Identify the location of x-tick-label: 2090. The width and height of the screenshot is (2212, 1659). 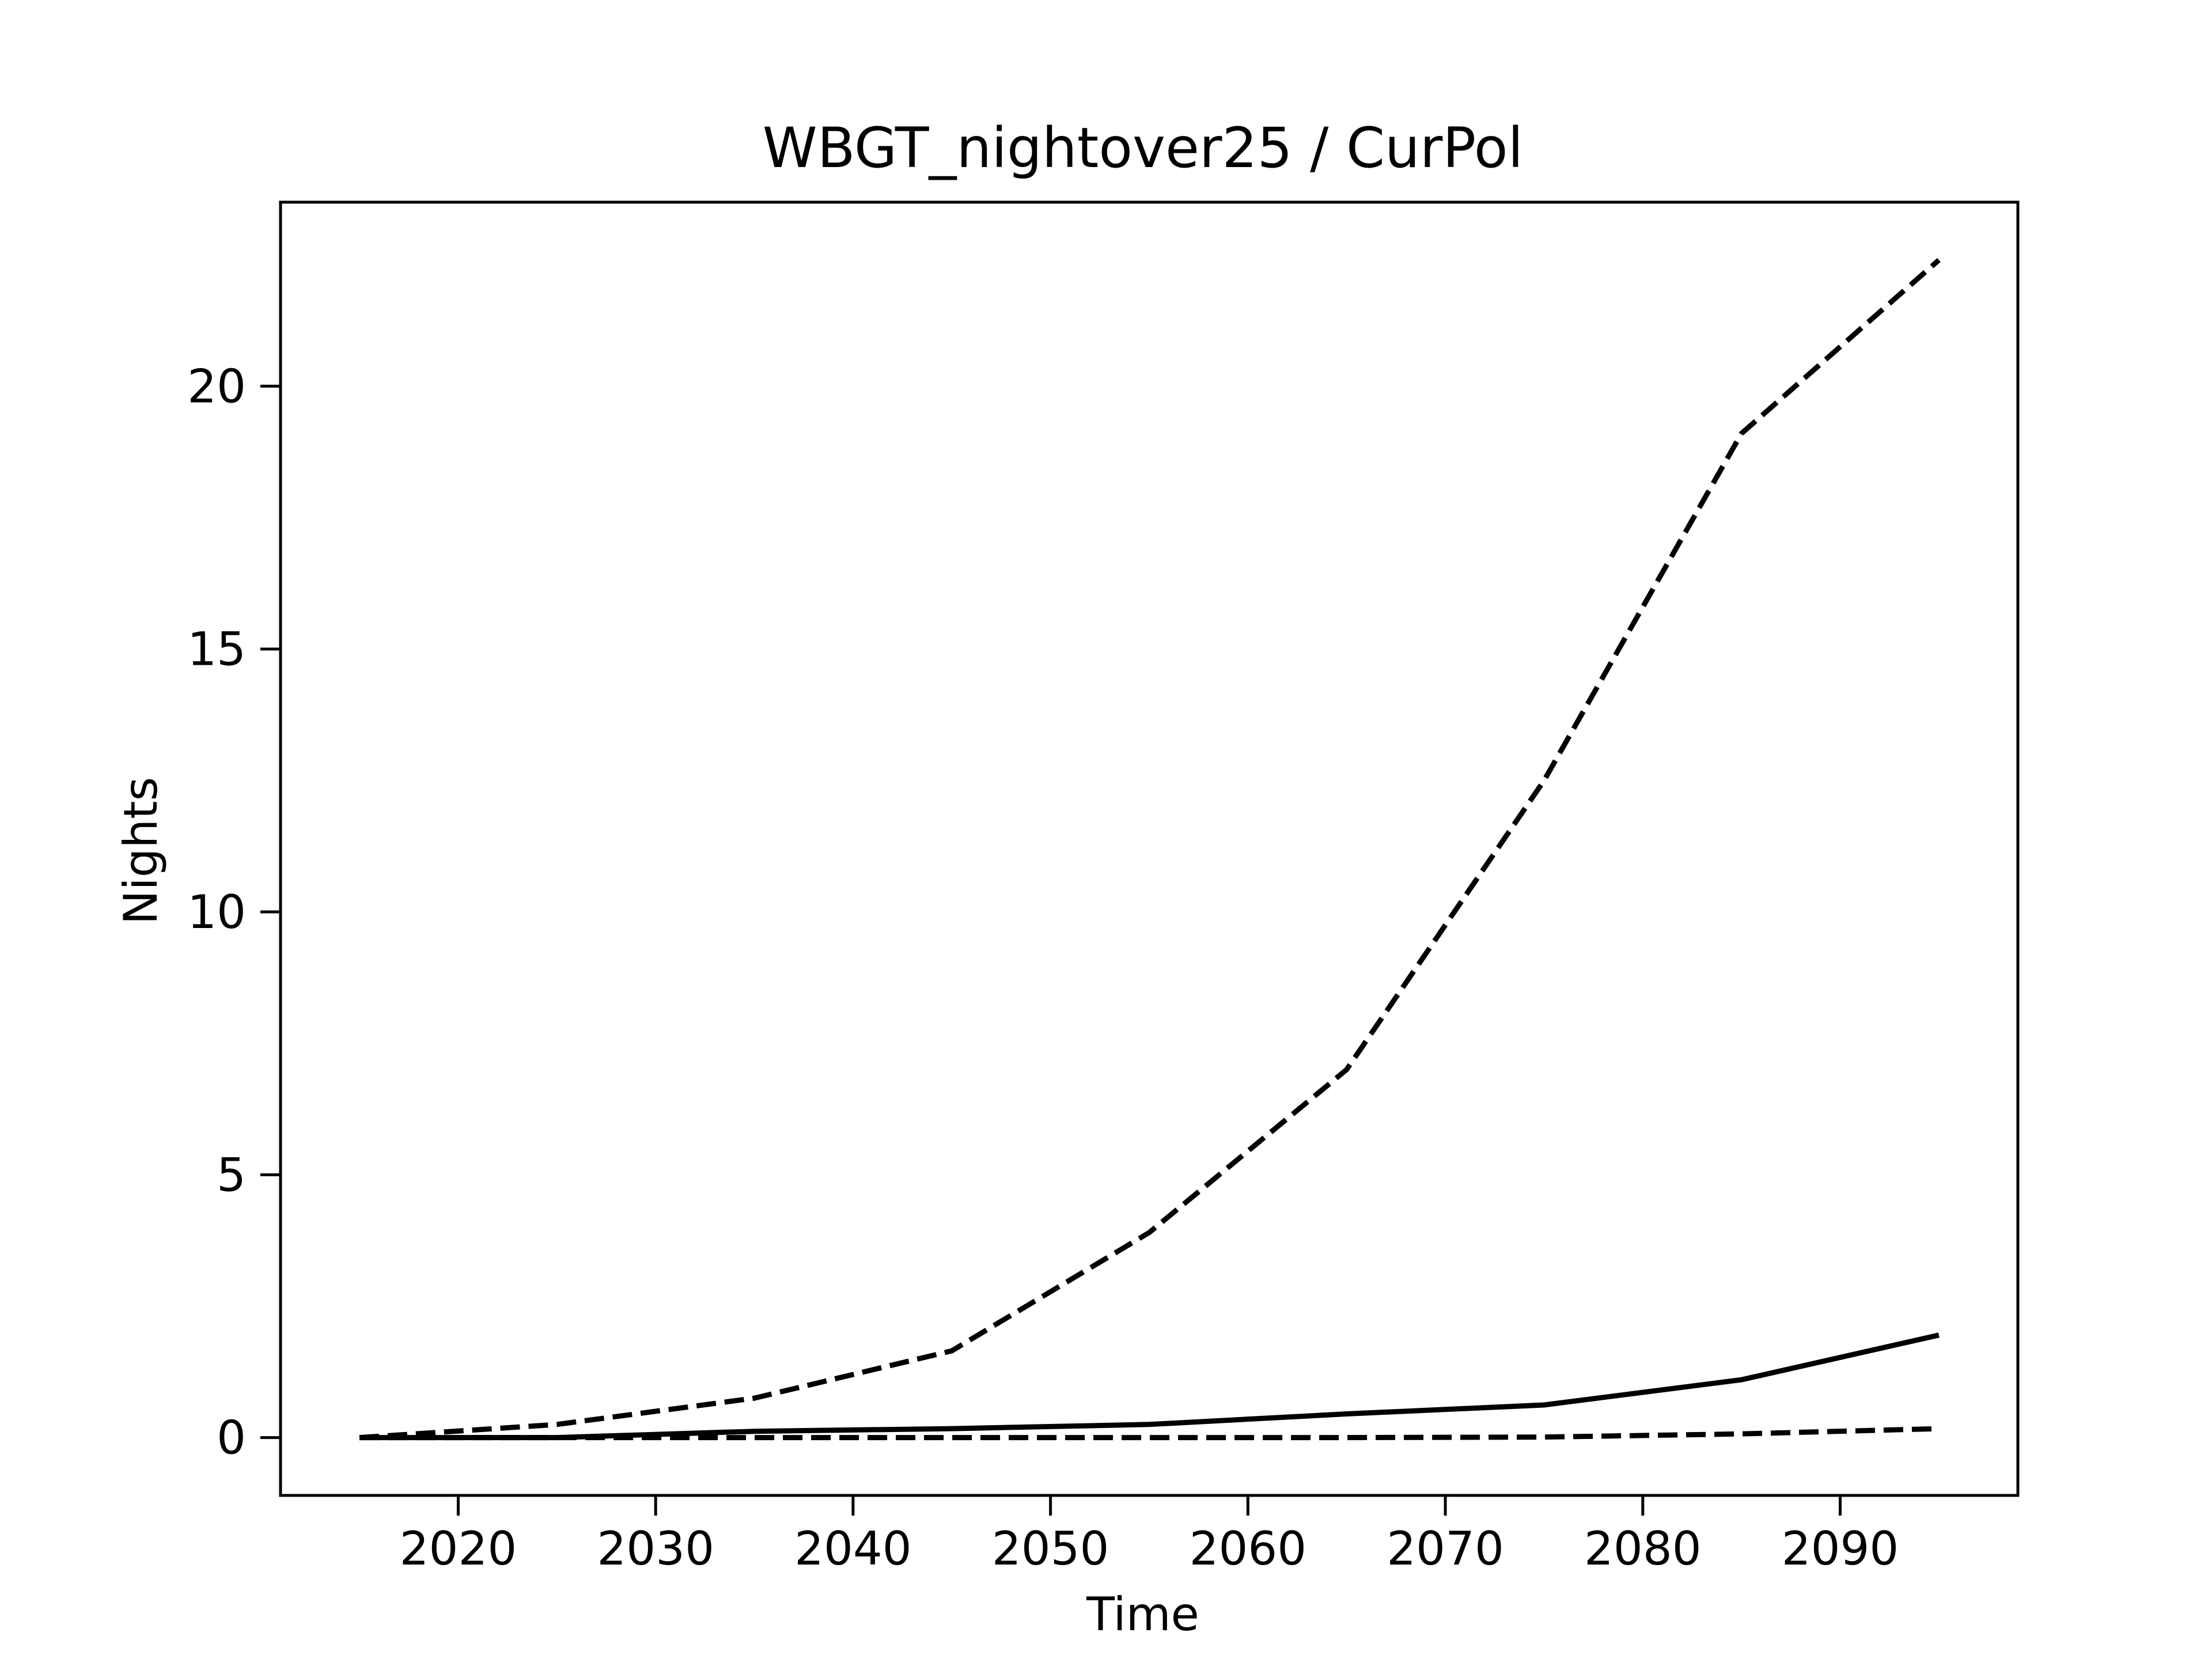
(1840, 1548).